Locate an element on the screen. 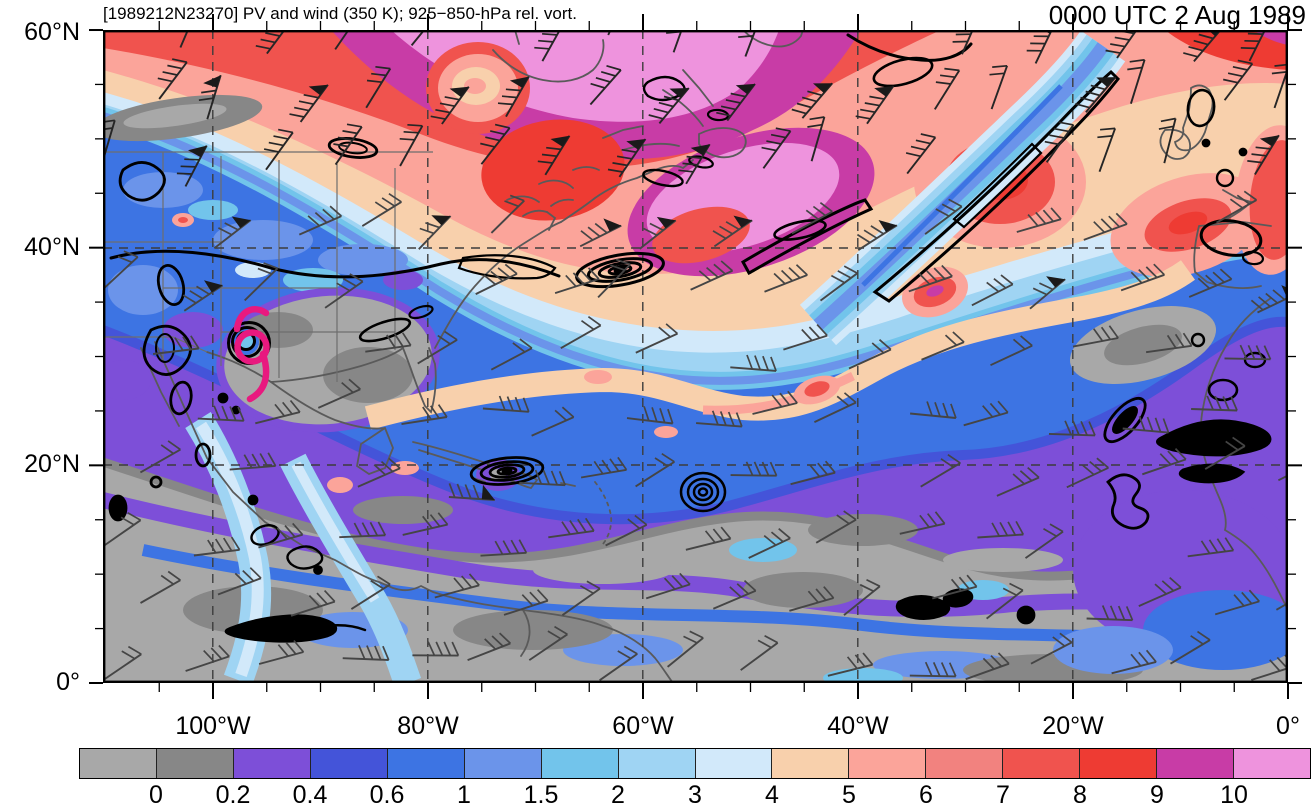 The image size is (1312, 810). colorbar-tick-label: 2 is located at coordinates (618, 795).